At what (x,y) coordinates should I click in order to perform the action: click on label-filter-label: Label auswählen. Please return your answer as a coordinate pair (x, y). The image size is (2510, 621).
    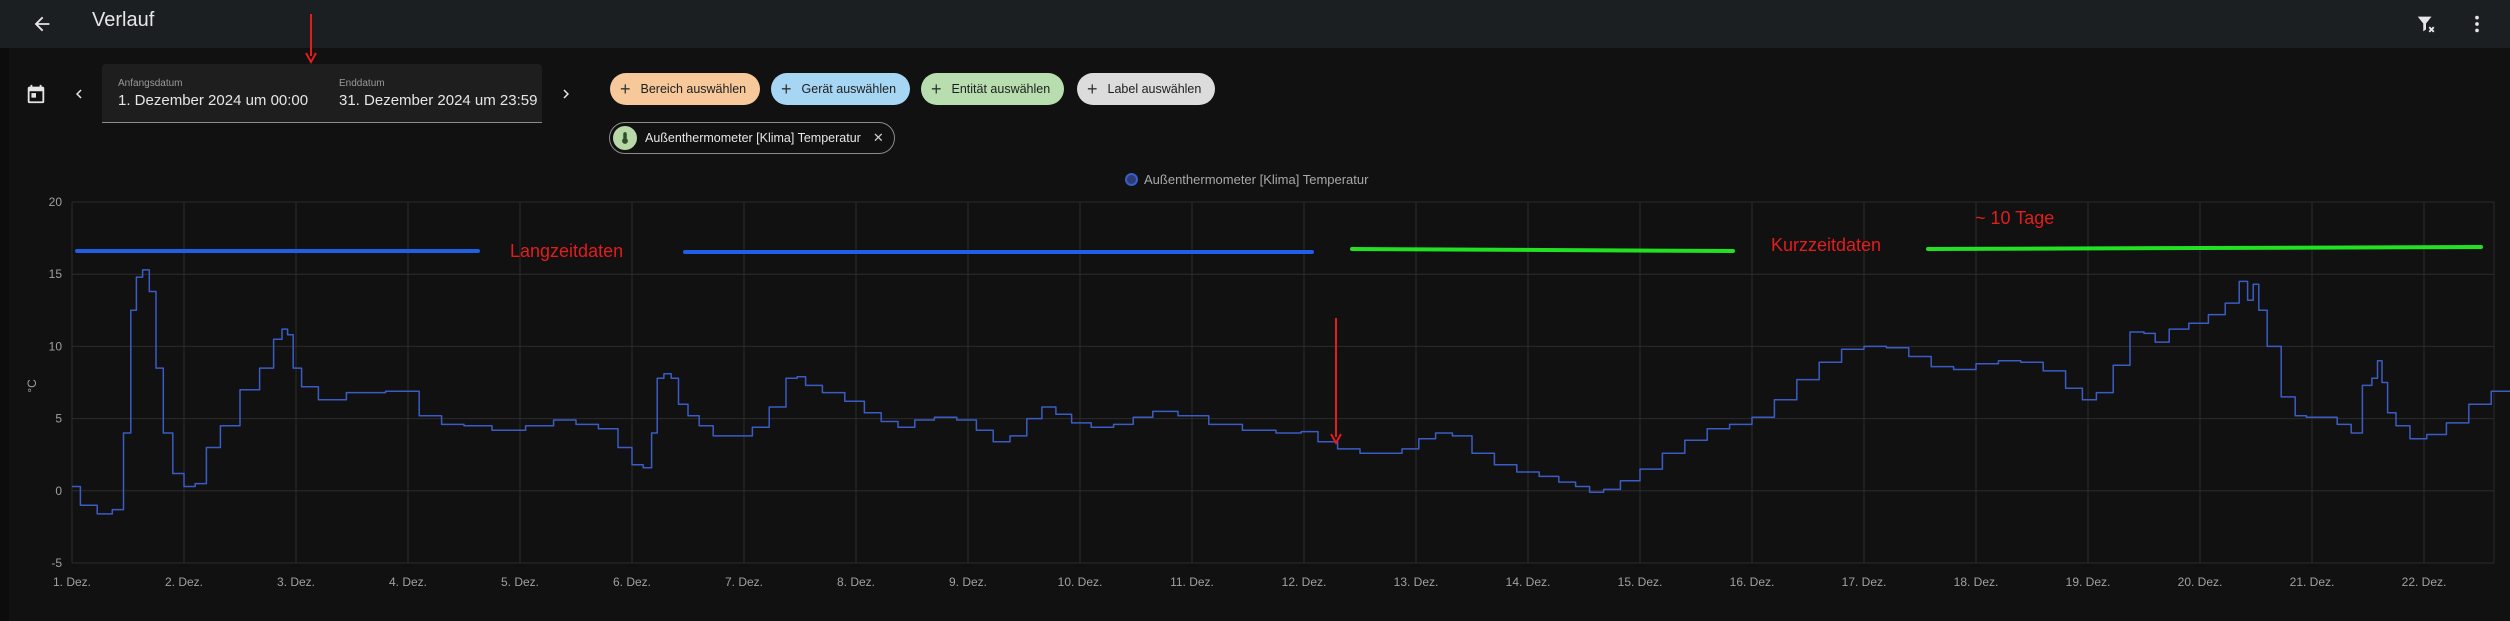
    Looking at the image, I should click on (1154, 89).